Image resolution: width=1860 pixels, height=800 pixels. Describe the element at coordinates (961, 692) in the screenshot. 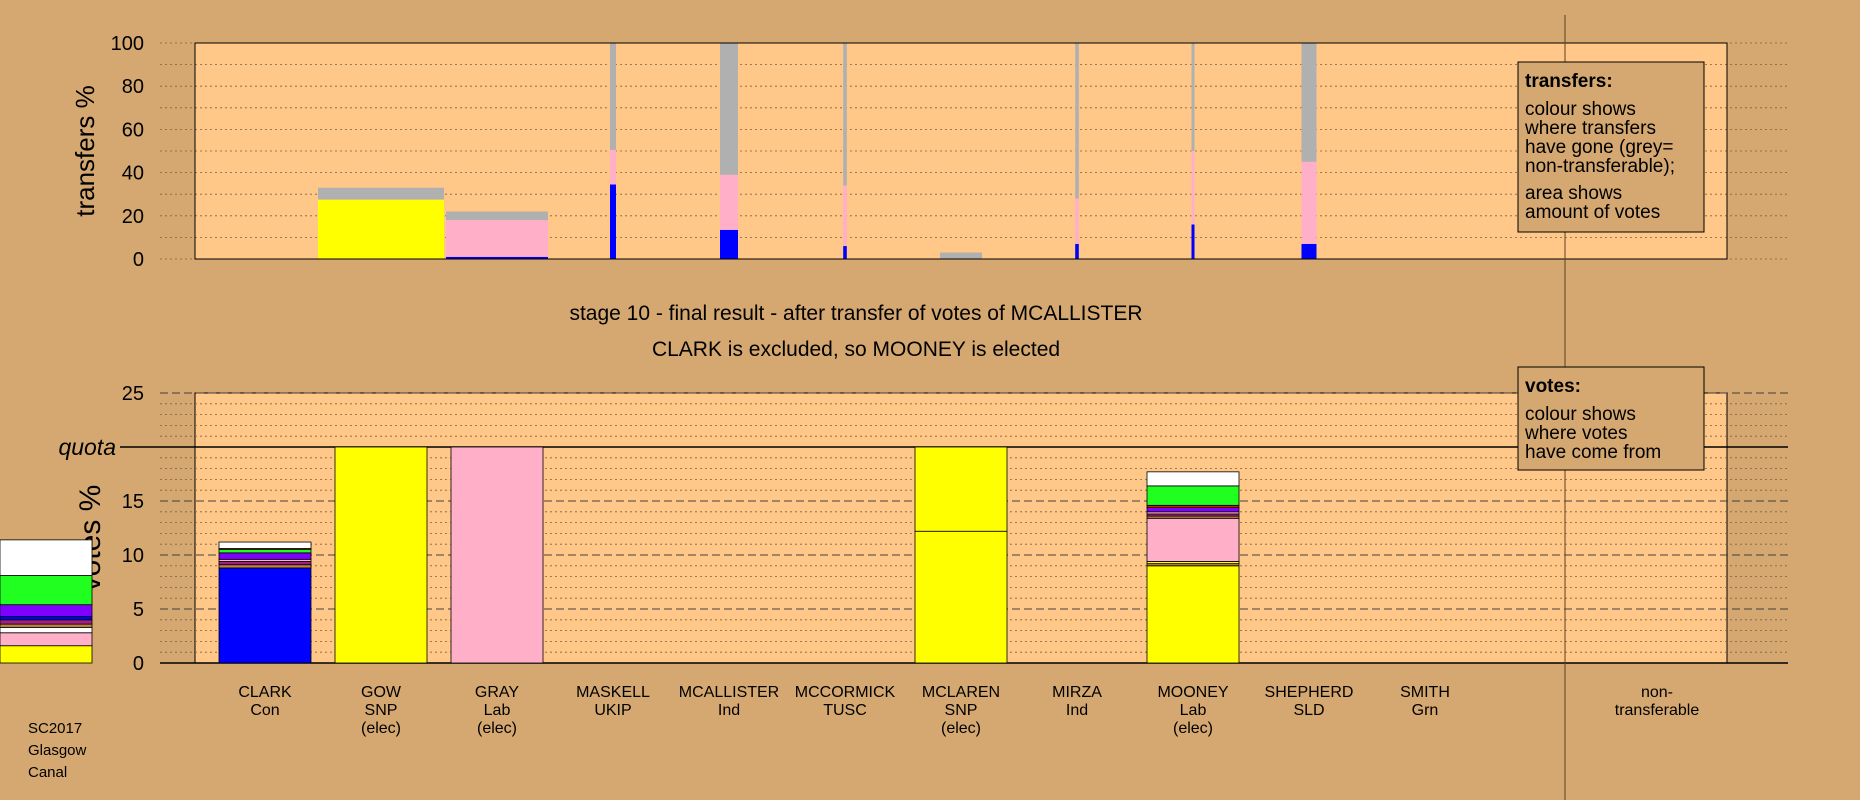

I see `candidate-name-label: MCLAREN` at that location.